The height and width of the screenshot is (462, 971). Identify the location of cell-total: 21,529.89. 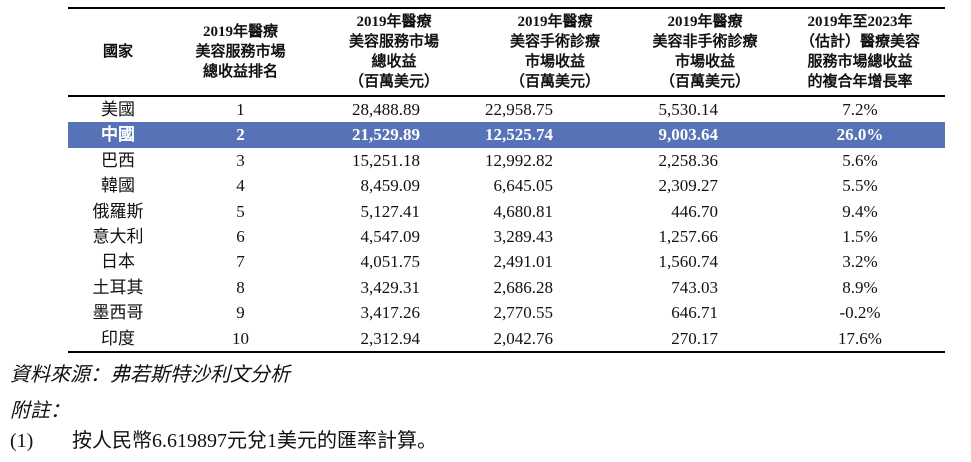
(386, 135).